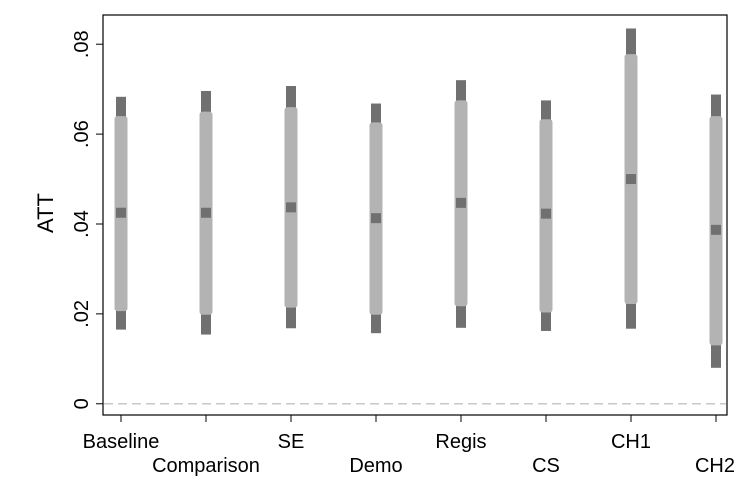  What do you see at coordinates (460, 442) in the screenshot?
I see `x-category-label-regis: Regis` at bounding box center [460, 442].